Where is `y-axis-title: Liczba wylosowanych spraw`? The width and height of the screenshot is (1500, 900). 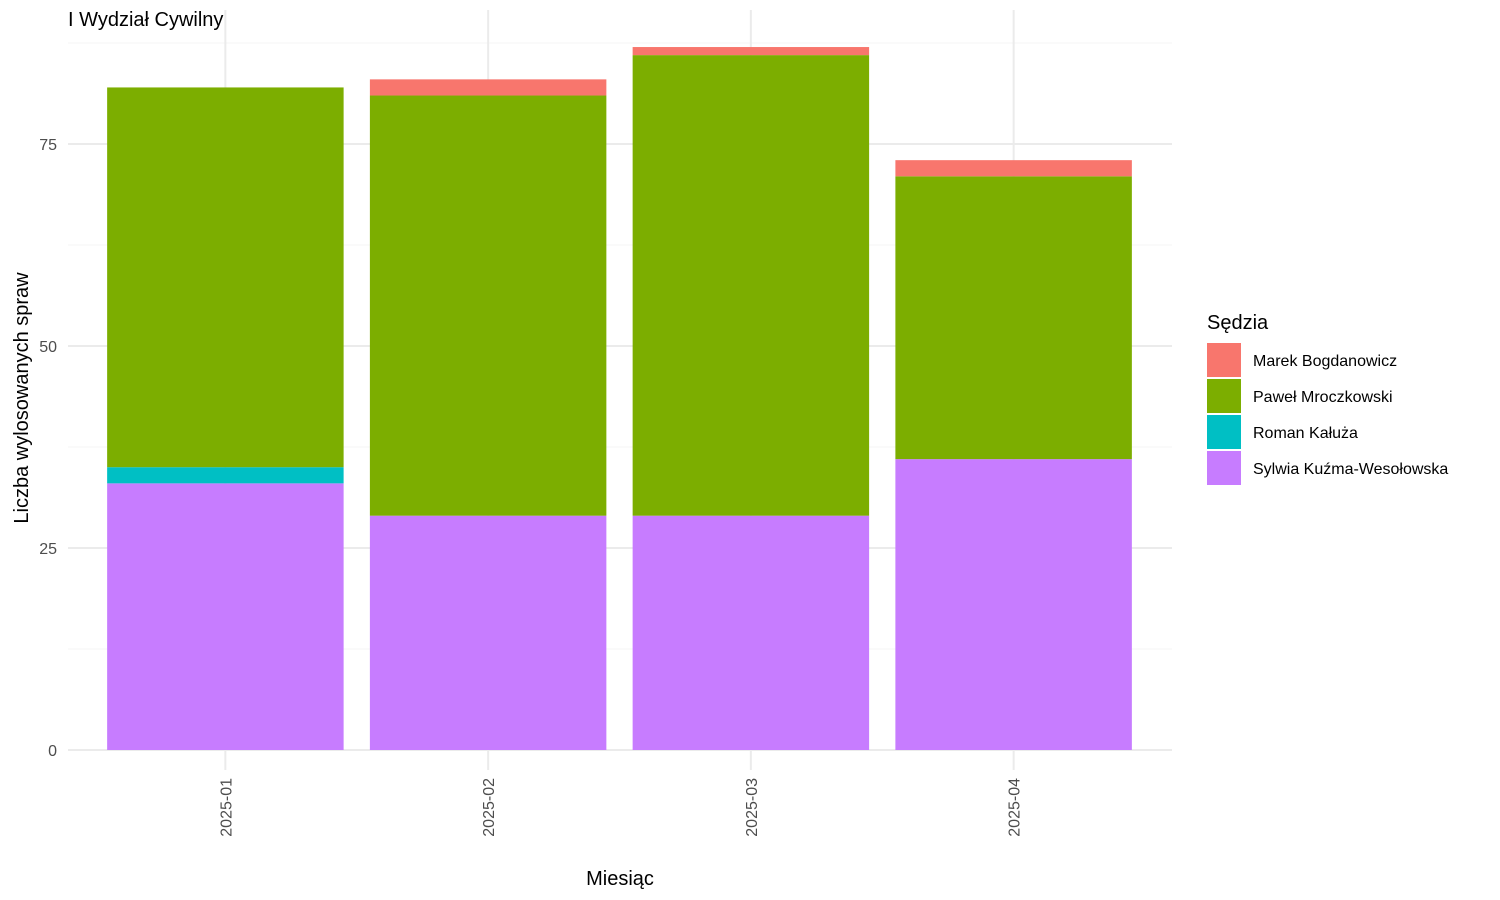
y-axis-title: Liczba wylosowanych spraw is located at coordinates (22, 398).